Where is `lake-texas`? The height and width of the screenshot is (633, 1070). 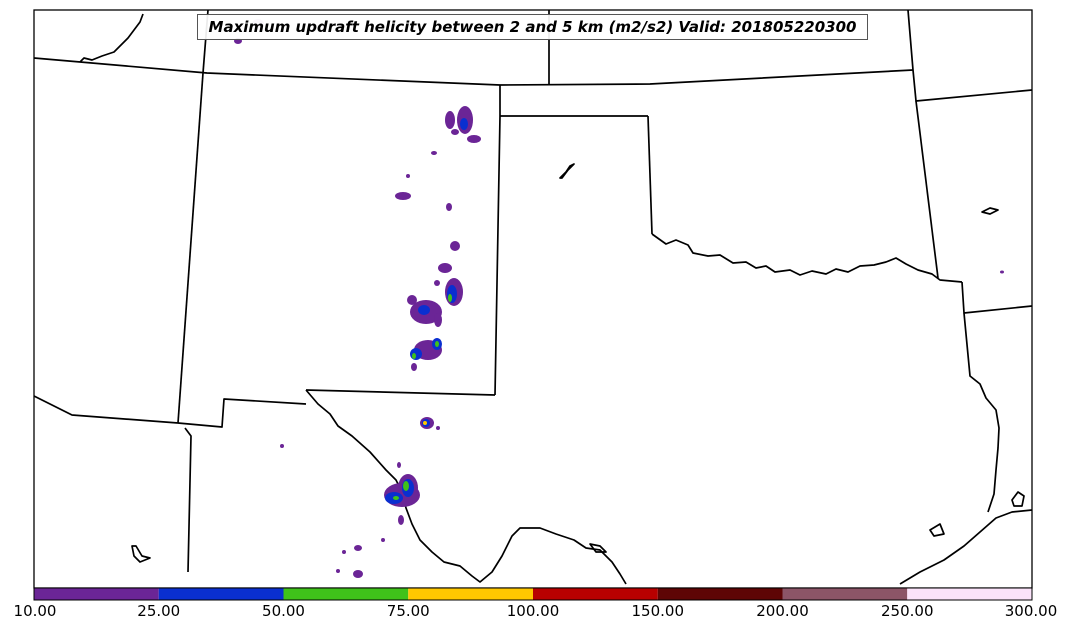 lake-texas is located at coordinates (598, 548).